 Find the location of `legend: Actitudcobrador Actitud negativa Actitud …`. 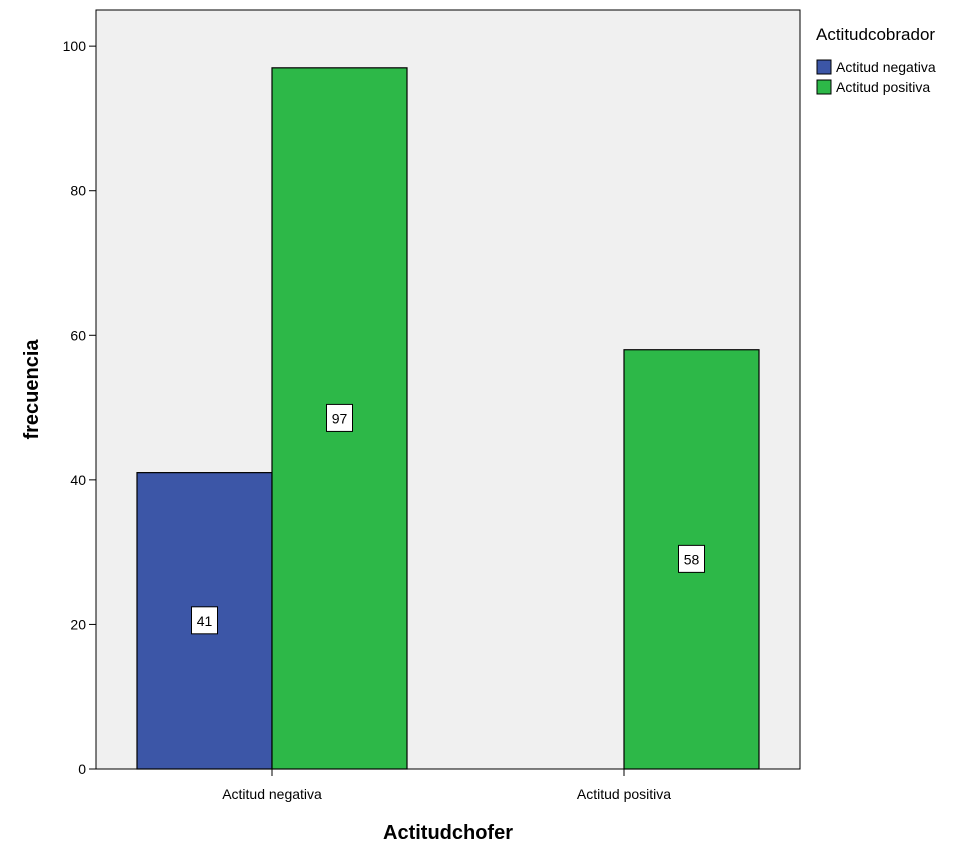

legend: Actitudcobrador Actitud negativa Actitud … is located at coordinates (876, 60).